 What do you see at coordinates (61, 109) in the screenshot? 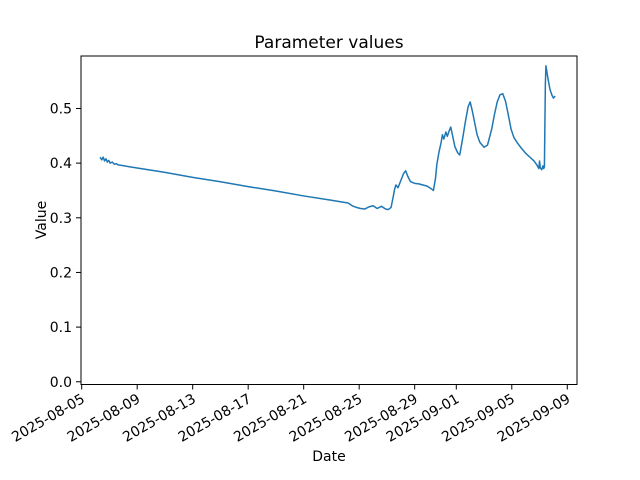
I see `y-tick-label: 0.5` at bounding box center [61, 109].